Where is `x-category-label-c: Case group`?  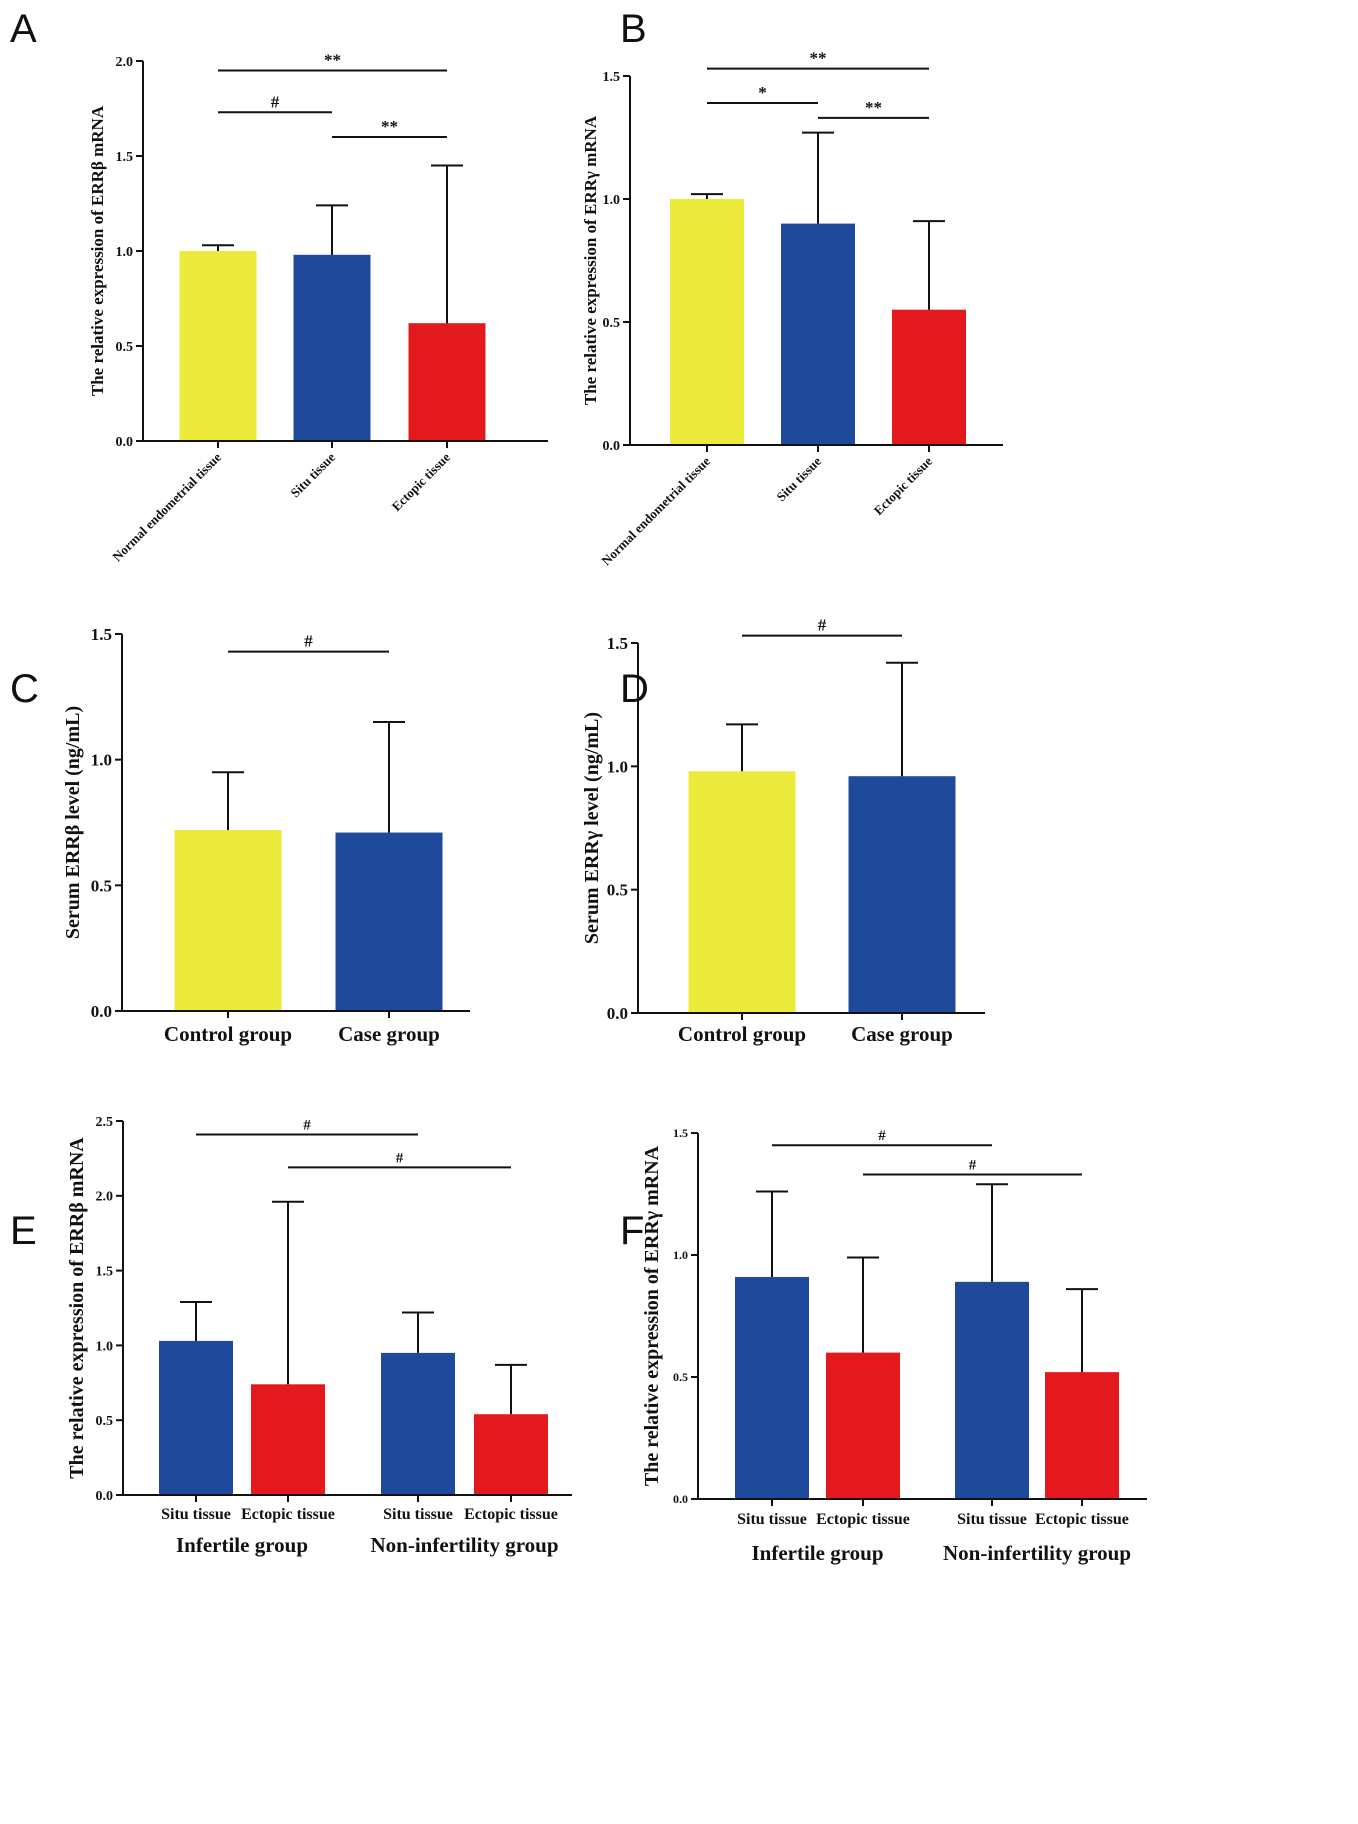
x-category-label-c: Case group is located at coordinates (389, 1034).